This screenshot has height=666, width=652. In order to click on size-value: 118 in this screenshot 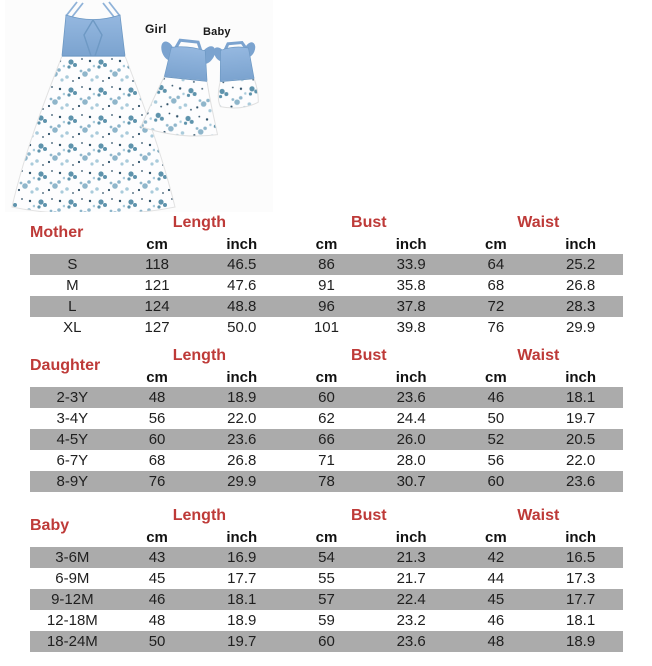, I will do `click(157, 264)`.